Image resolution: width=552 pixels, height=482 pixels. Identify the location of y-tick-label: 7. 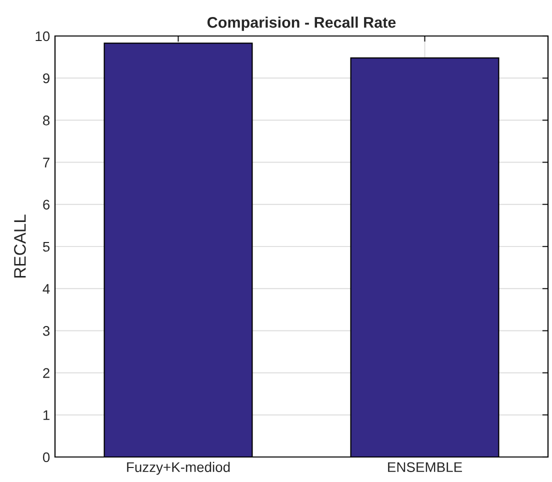
(46, 163).